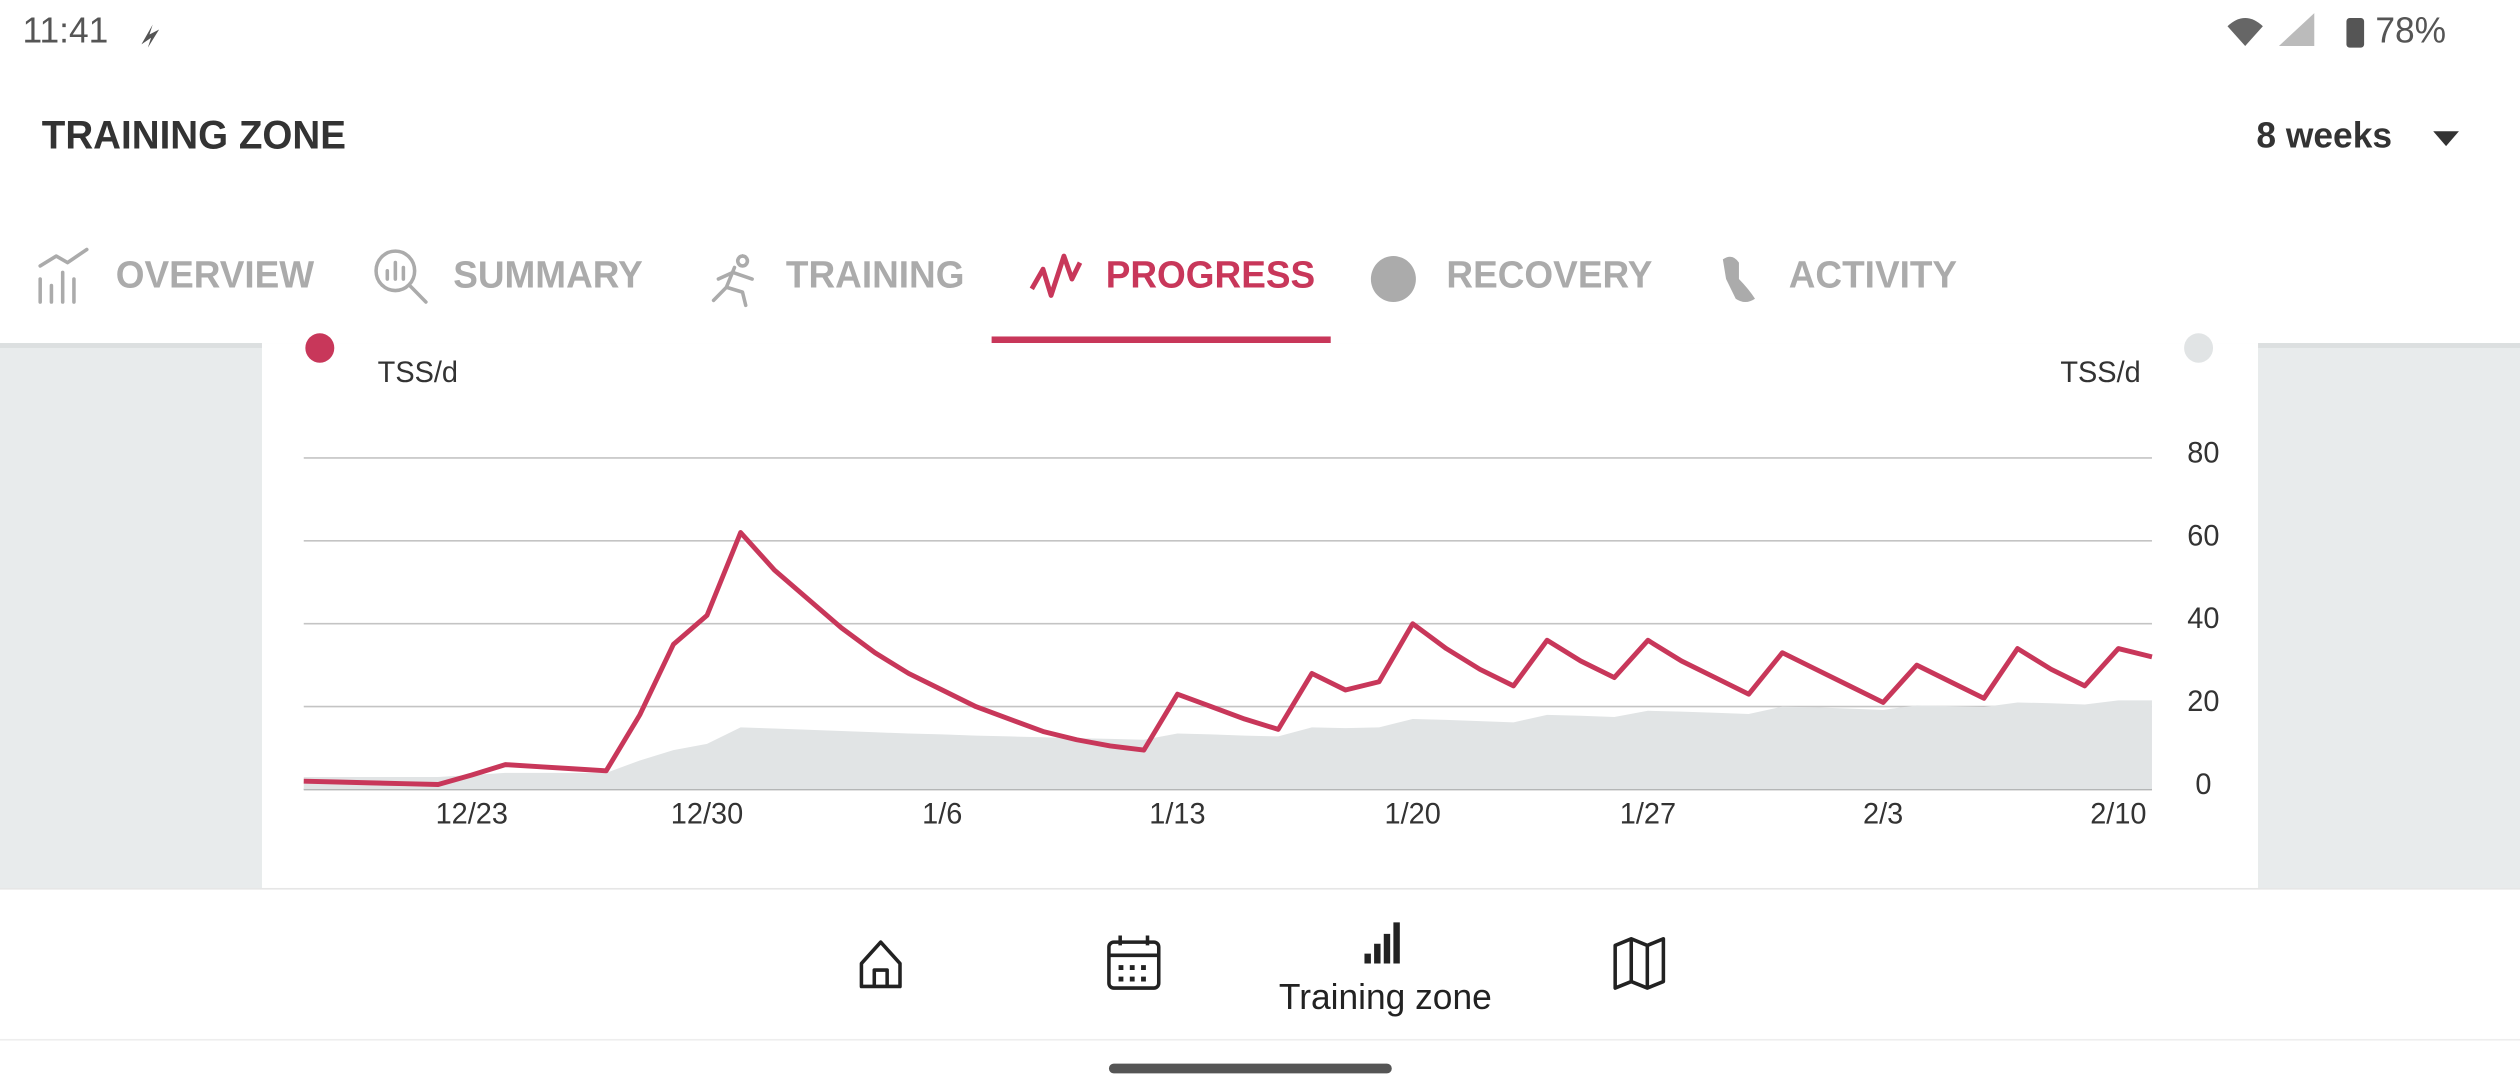 This screenshot has height=1080, width=2520. I want to click on wifi-icon, so click(2245, 32).